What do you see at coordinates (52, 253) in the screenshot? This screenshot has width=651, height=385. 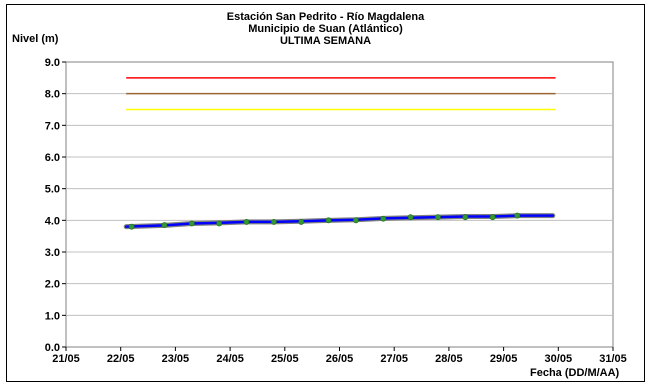 I see `y-tick-label: 3.0` at bounding box center [52, 253].